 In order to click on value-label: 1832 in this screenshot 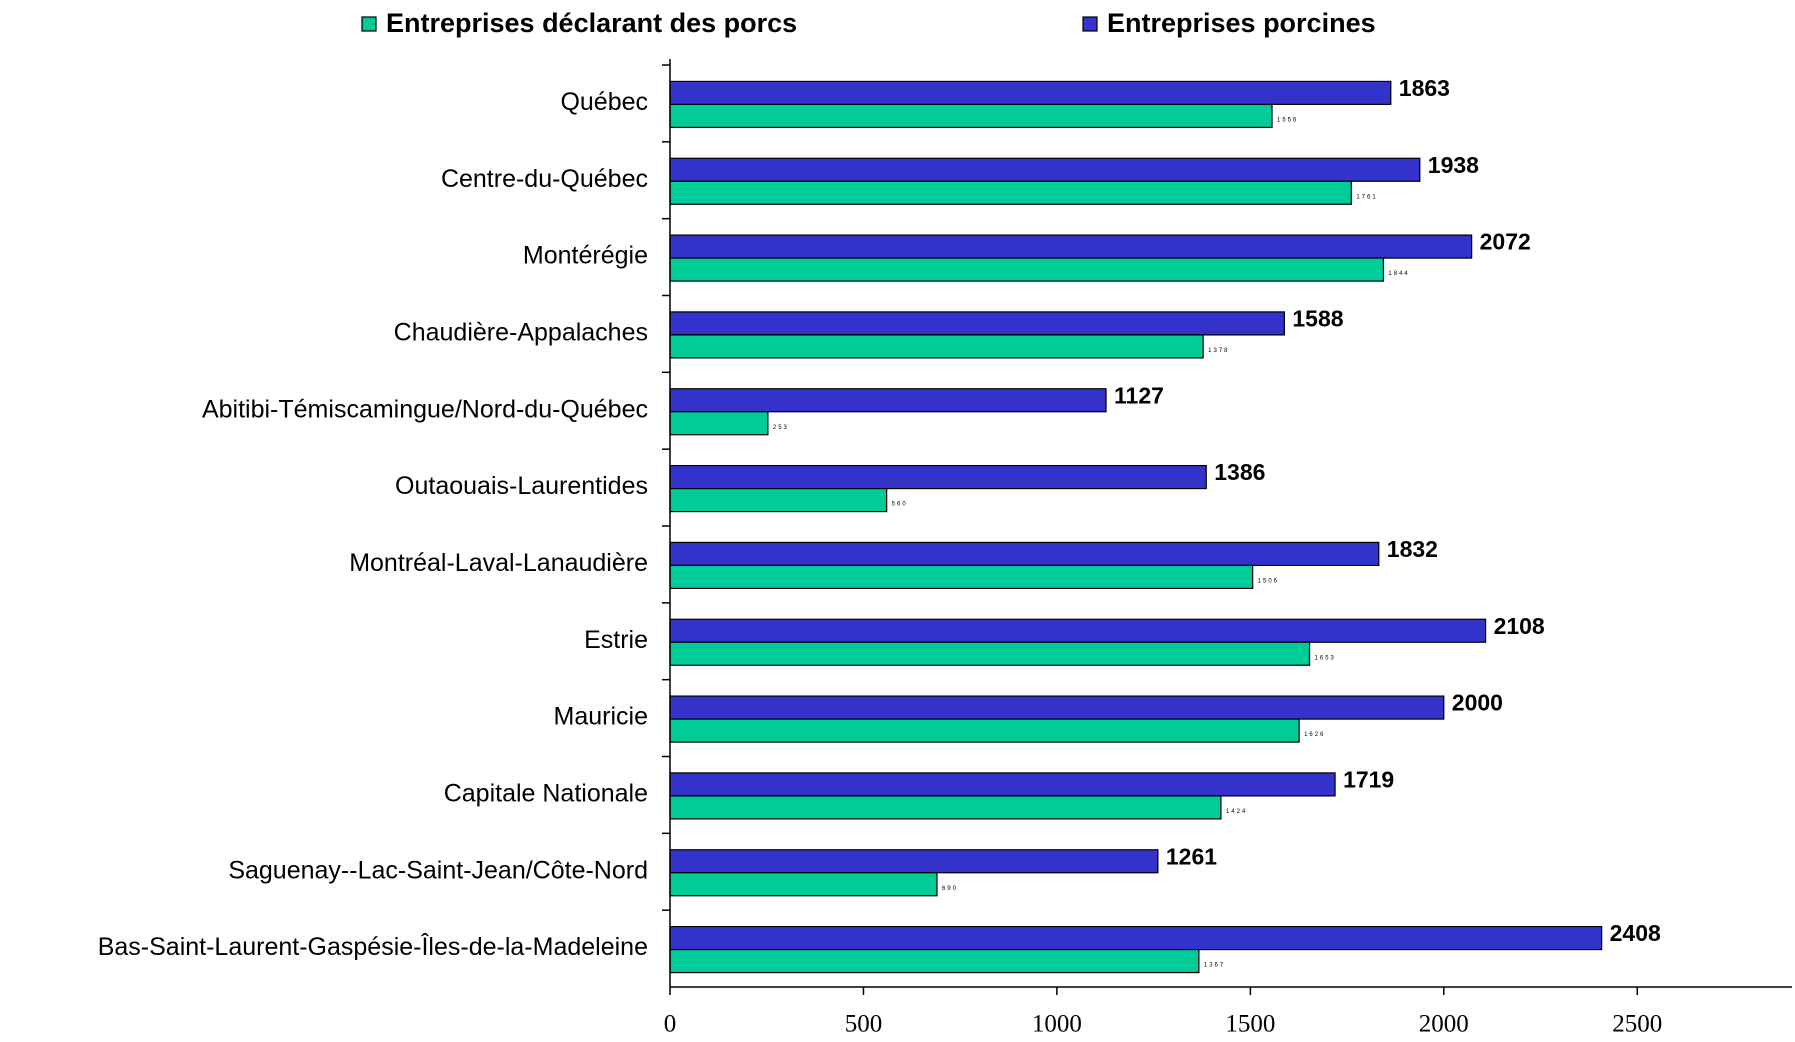, I will do `click(1412, 549)`.